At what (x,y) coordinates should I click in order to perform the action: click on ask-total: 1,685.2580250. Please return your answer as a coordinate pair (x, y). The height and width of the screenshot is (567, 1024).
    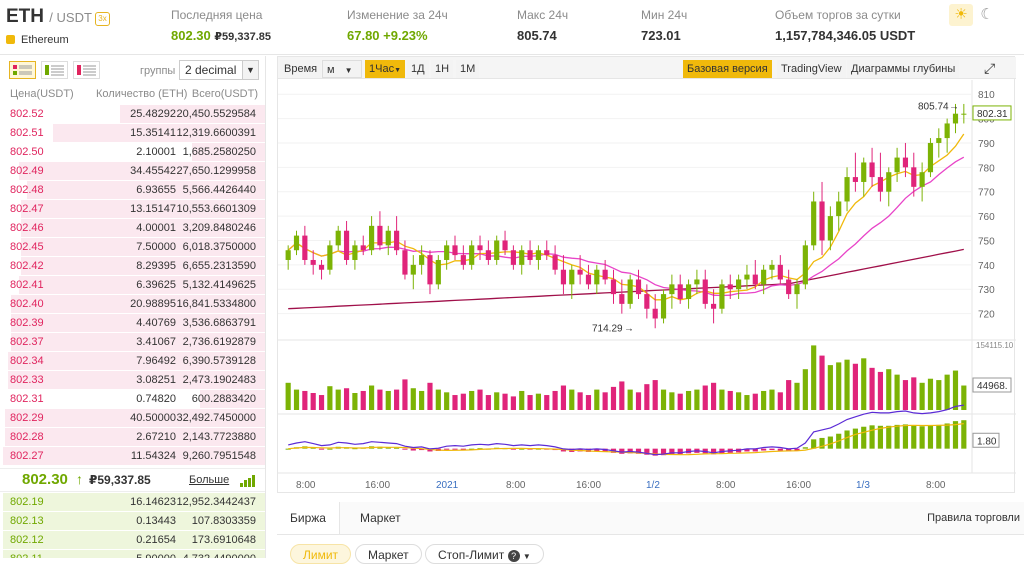
    Looking at the image, I should click on (219, 152).